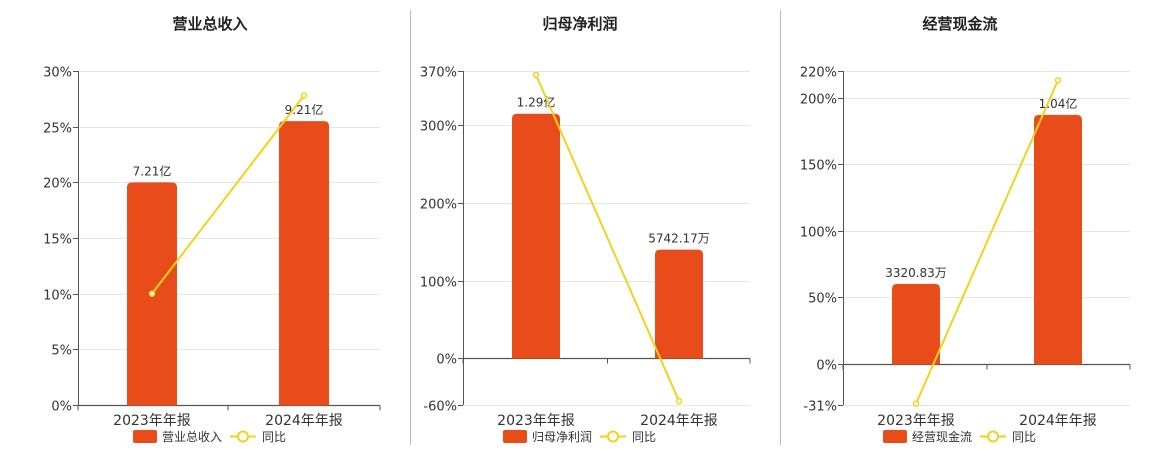 Image resolution: width=1160 pixels, height=450 pixels. I want to click on y-tick-label: 220%, so click(818, 73).